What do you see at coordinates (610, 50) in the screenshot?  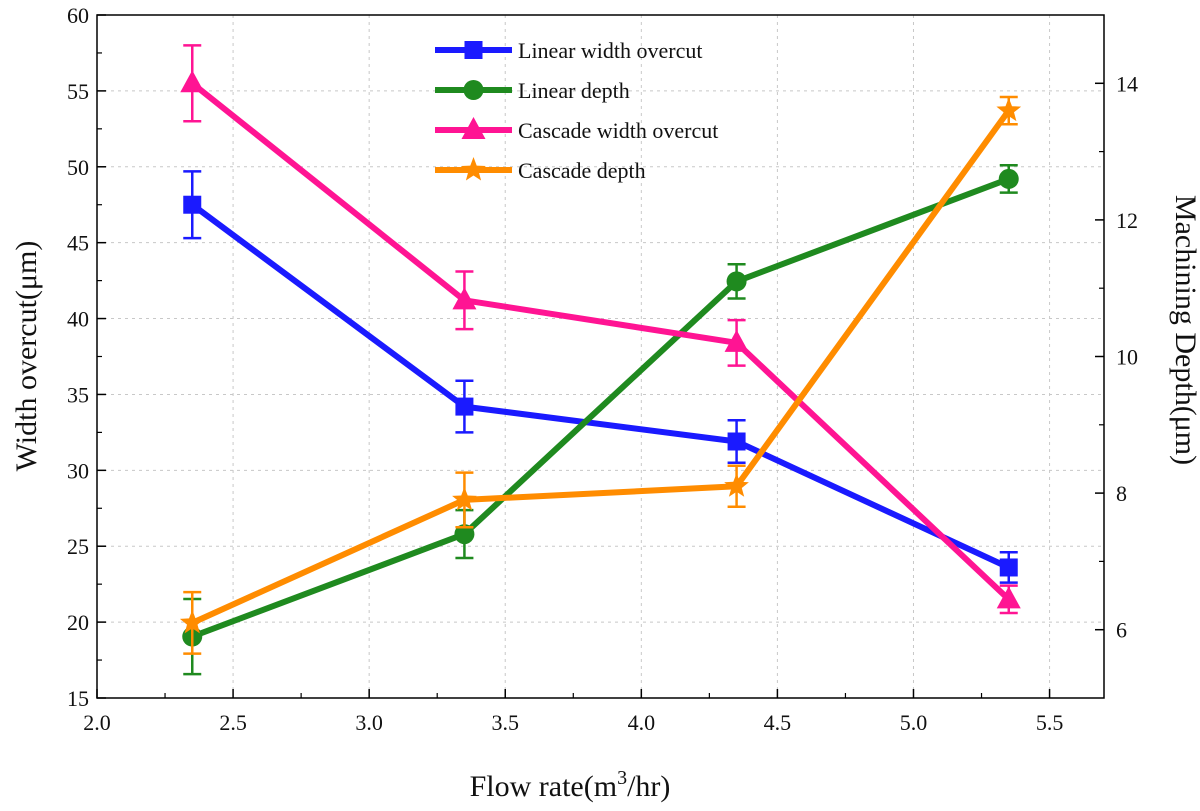 I see `legend-label: Linear width overcut` at bounding box center [610, 50].